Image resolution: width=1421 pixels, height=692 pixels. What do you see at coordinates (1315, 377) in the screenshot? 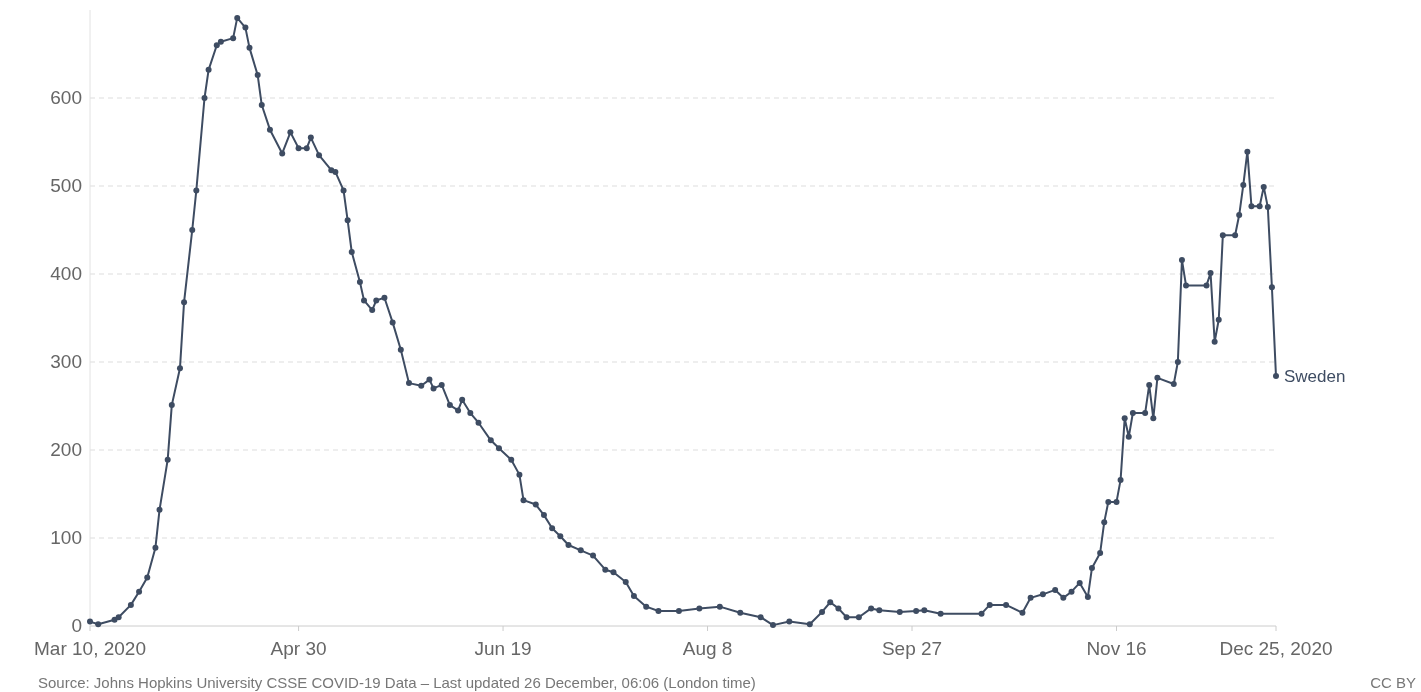
I see `series-label: Sweden` at bounding box center [1315, 377].